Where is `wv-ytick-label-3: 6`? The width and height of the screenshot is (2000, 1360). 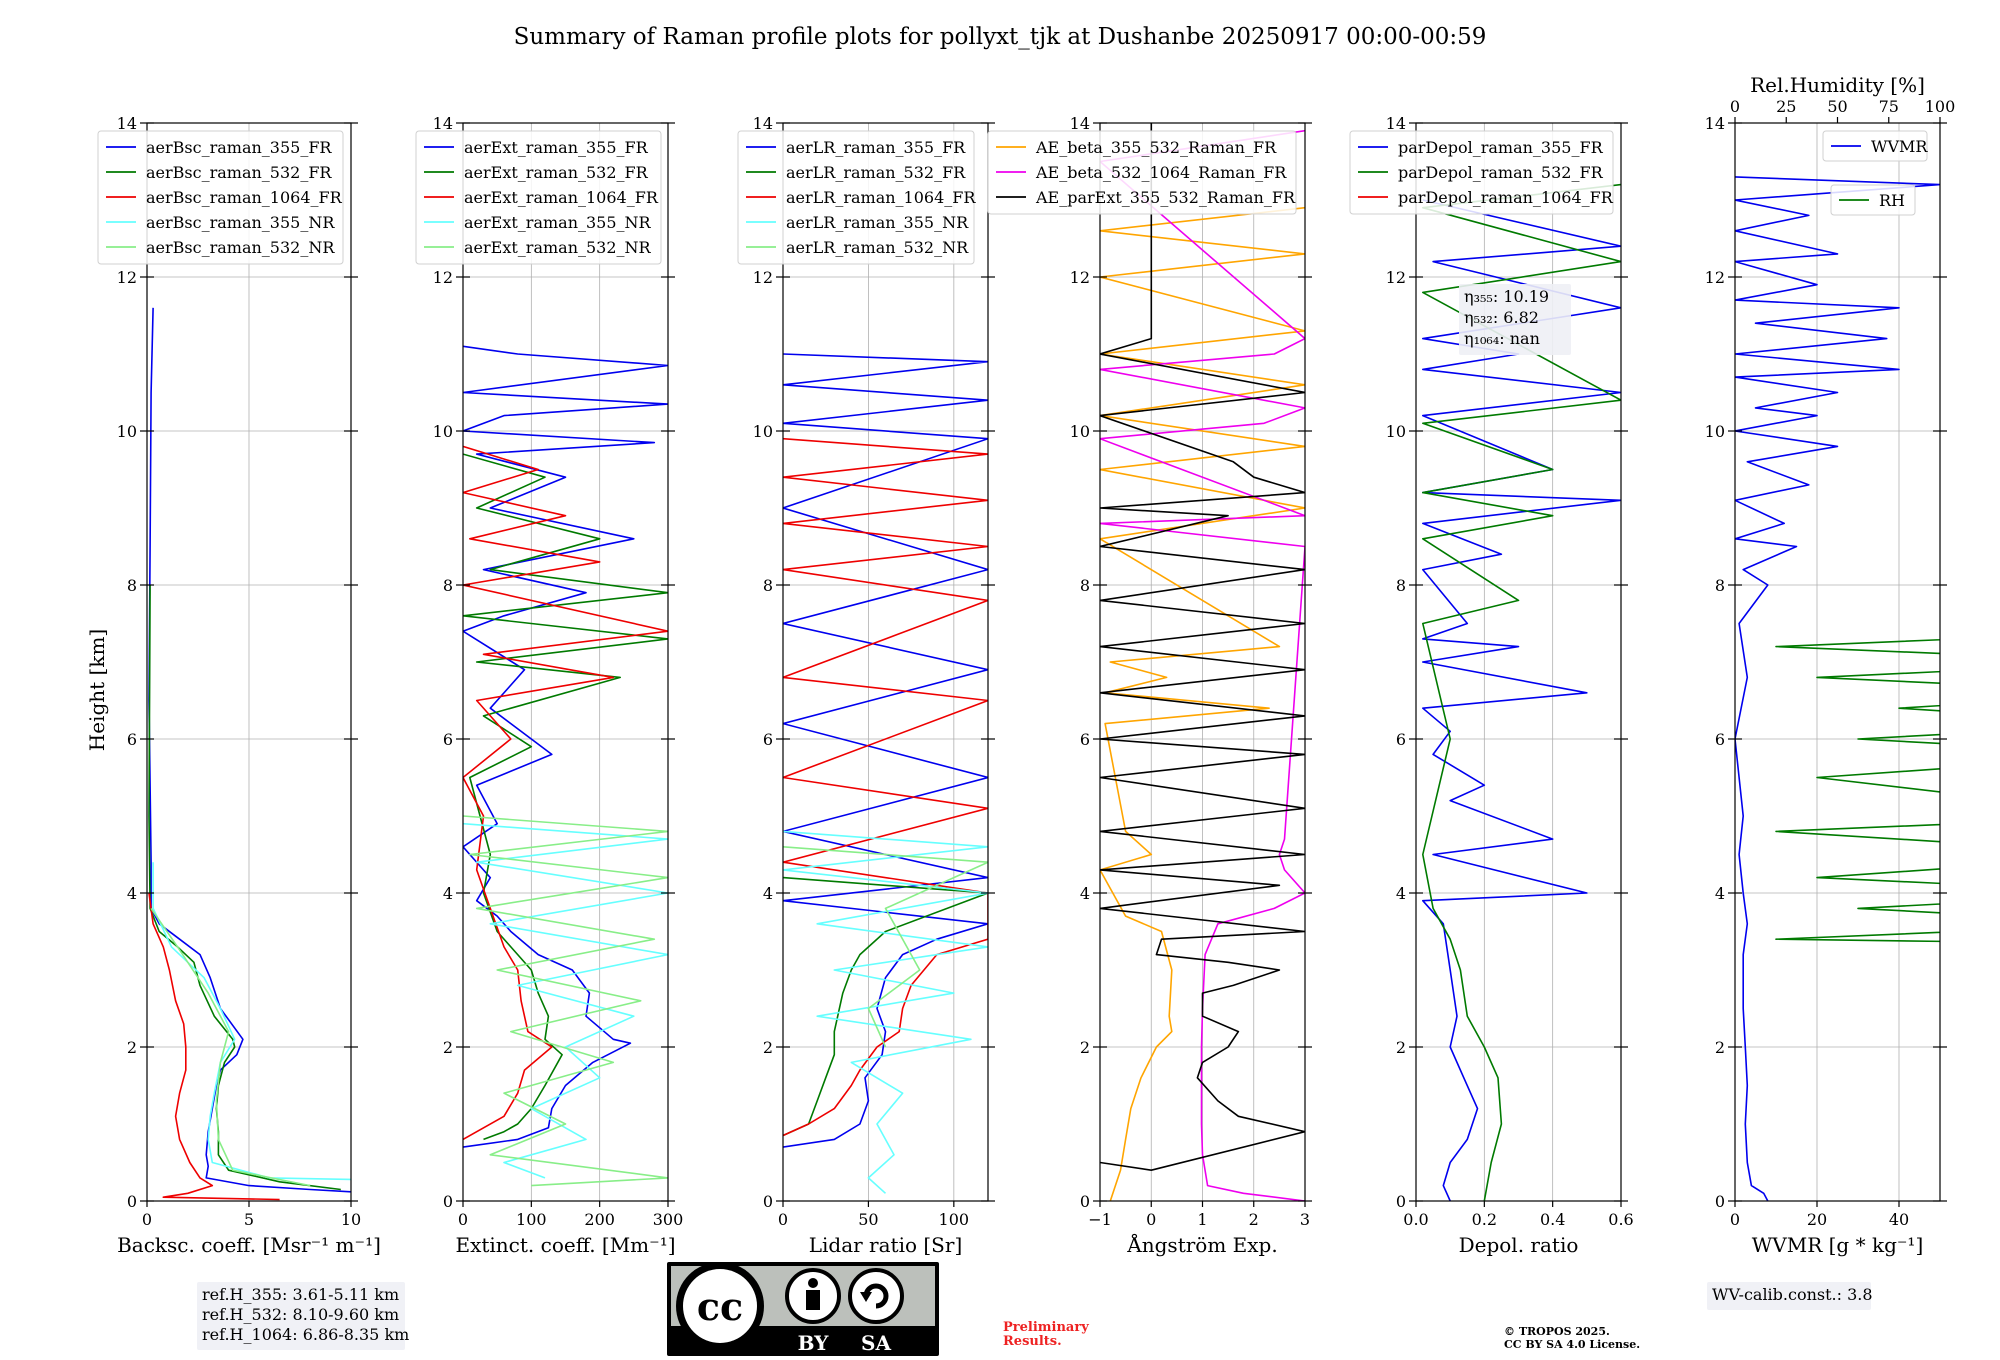
wv-ytick-label-3: 6 is located at coordinates (1720, 739).